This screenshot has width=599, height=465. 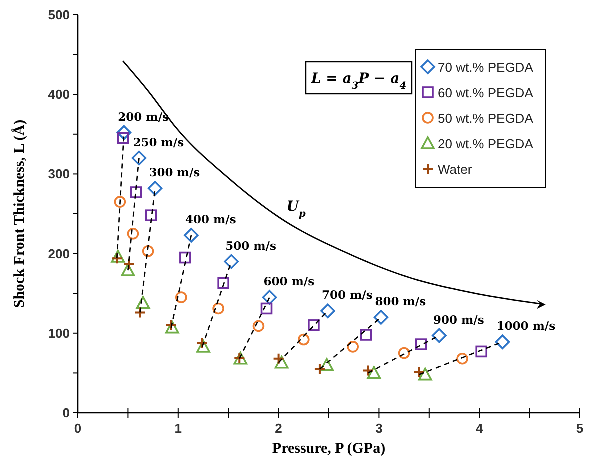 What do you see at coordinates (59, 174) in the screenshot?
I see `y-tick-label: 300` at bounding box center [59, 174].